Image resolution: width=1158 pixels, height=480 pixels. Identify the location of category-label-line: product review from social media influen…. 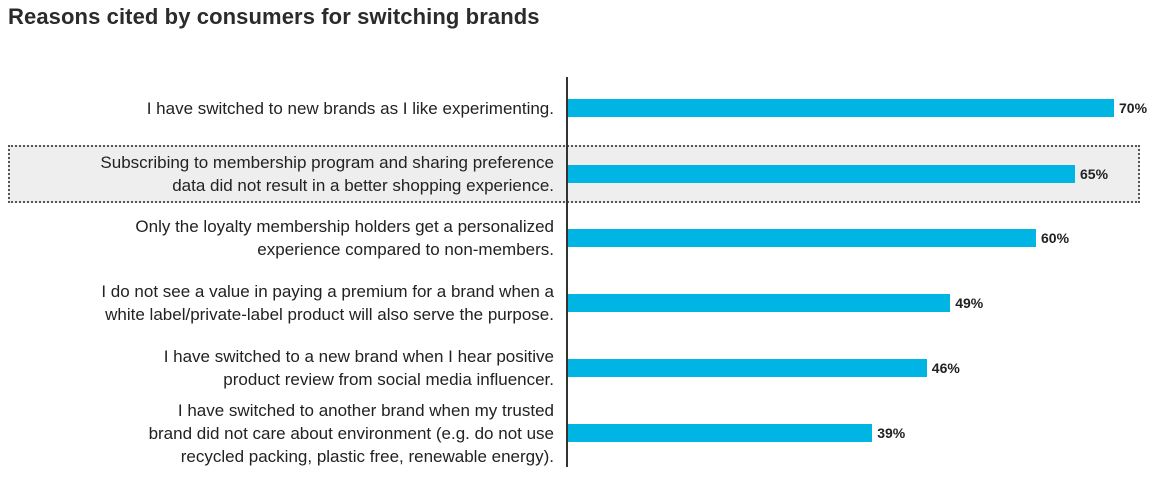
(388, 379).